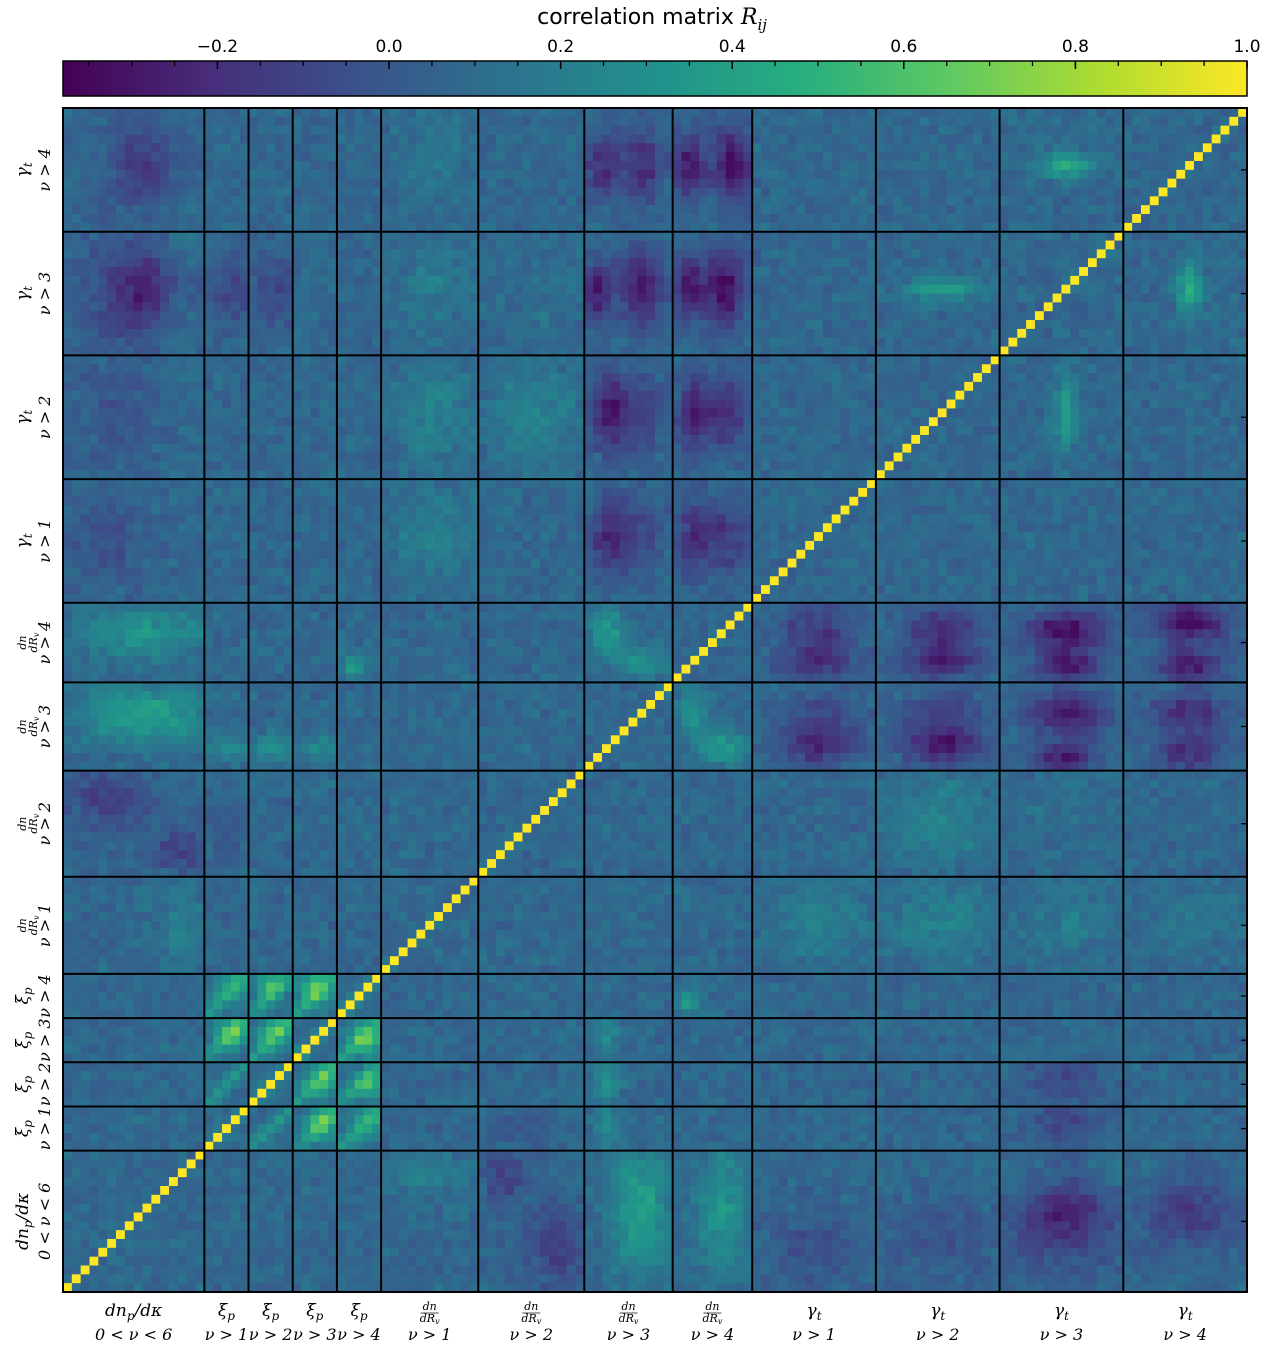 The image size is (1285, 1349). I want to click on colorbar-tick-label: 0.0, so click(389, 47).